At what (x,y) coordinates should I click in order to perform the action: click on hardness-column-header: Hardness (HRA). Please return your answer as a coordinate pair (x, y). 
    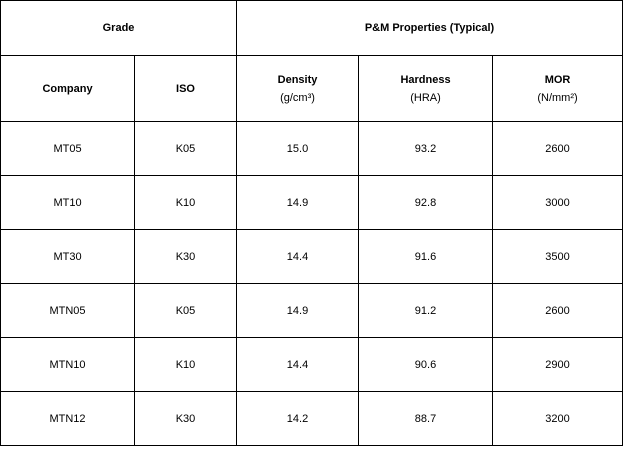
    Looking at the image, I should click on (426, 88).